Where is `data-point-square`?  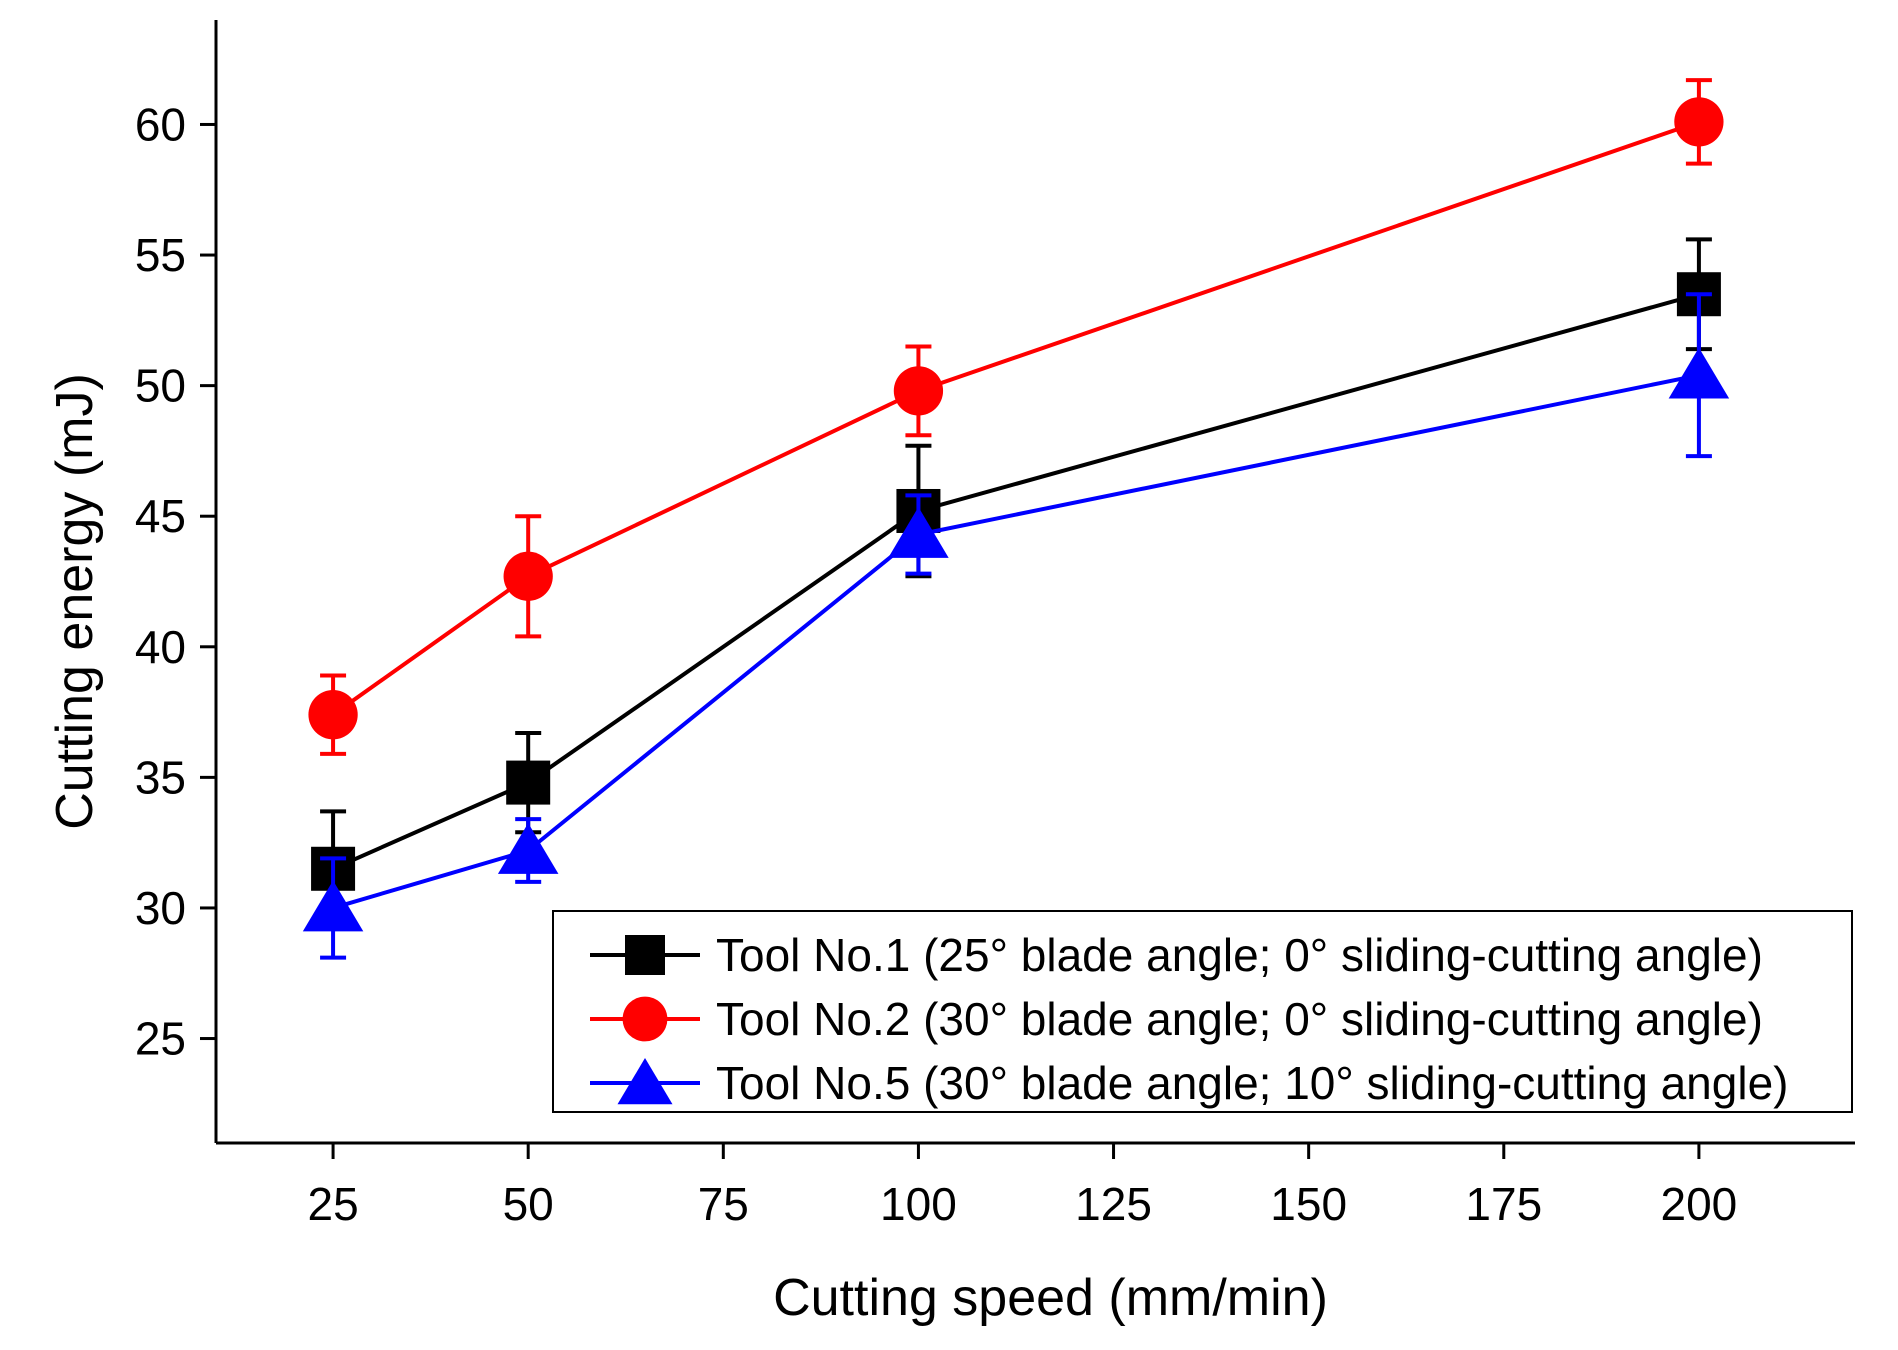
data-point-square is located at coordinates (528, 782).